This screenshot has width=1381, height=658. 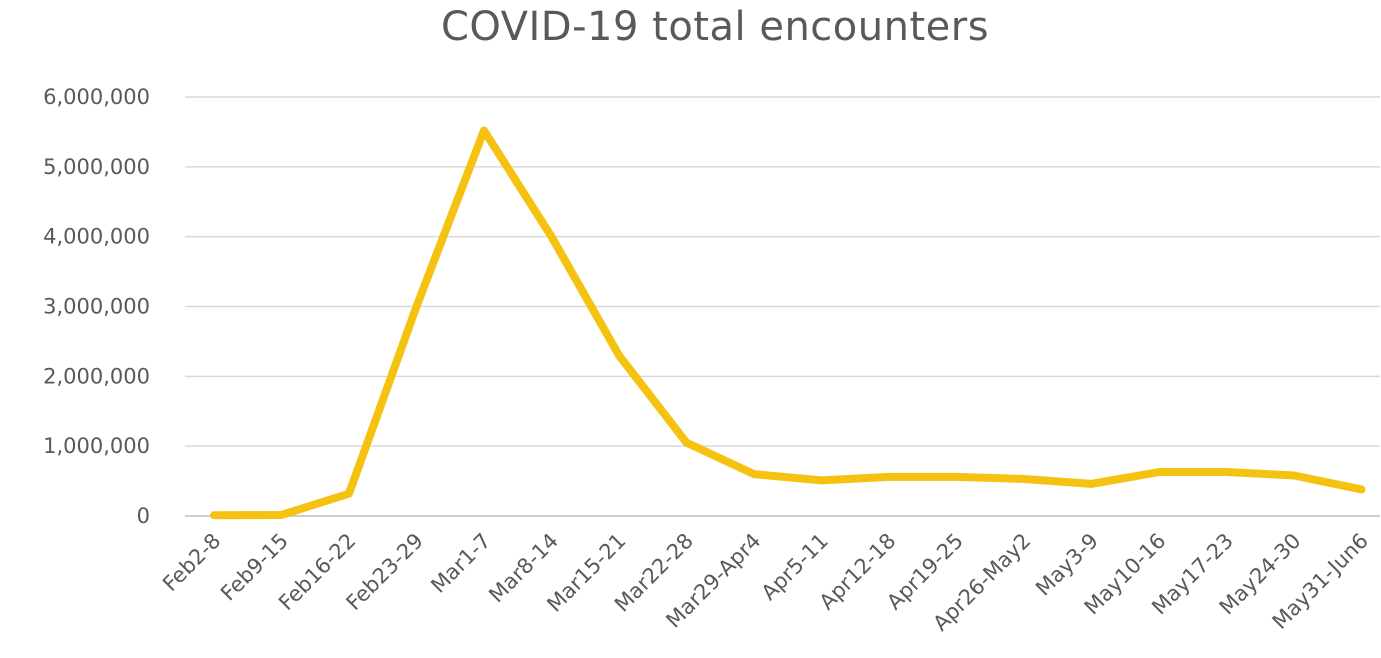 What do you see at coordinates (192, 563) in the screenshot?
I see `x-tick-label: Feb2-8` at bounding box center [192, 563].